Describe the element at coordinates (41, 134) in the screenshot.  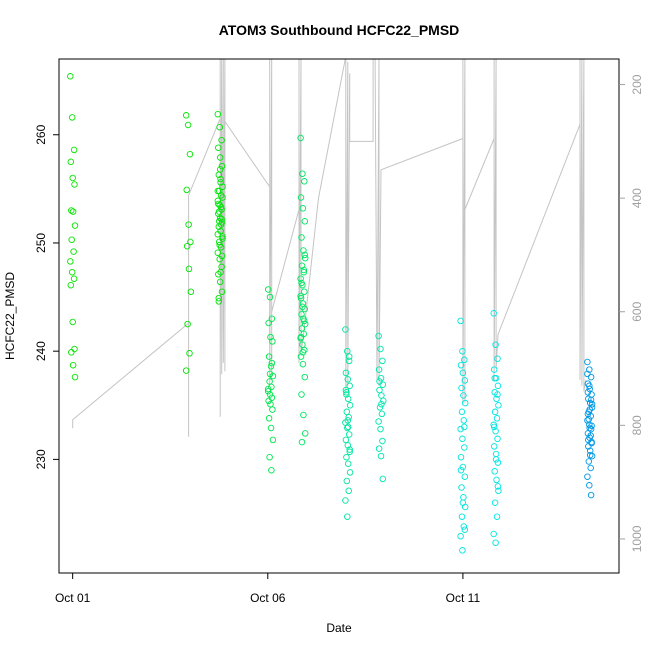
I see `y-tick-label: 260` at that location.